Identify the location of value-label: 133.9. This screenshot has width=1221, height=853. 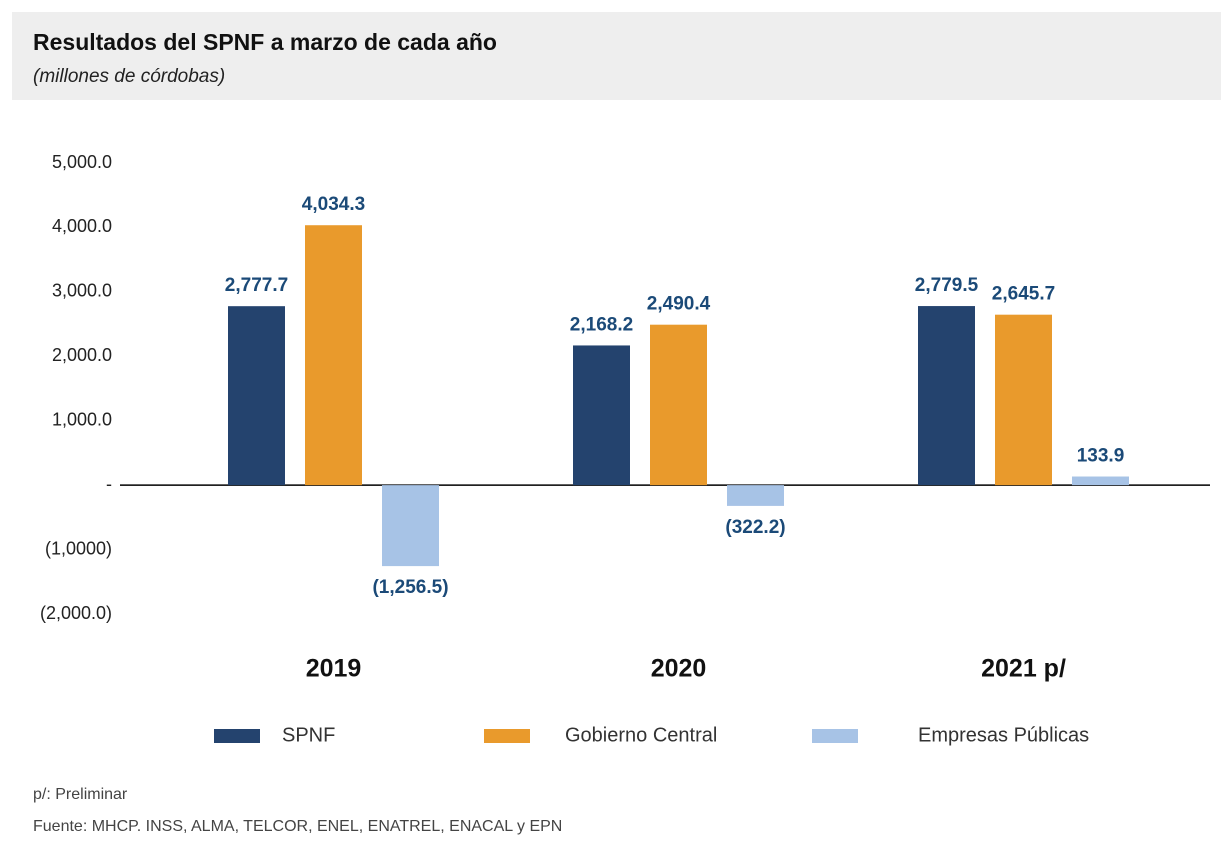
(1101, 456).